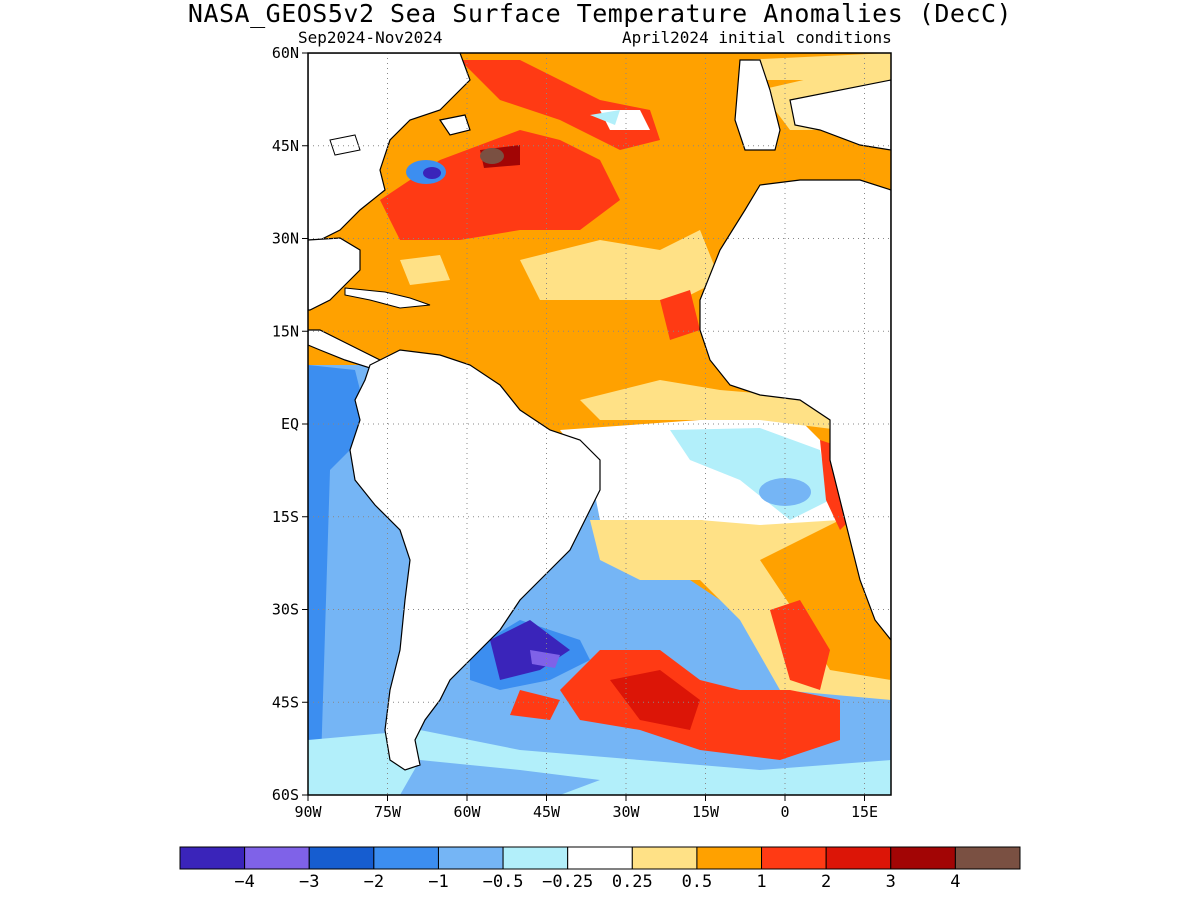  Describe the element at coordinates (761, 882) in the screenshot. I see `colorbar-label: 1` at that location.